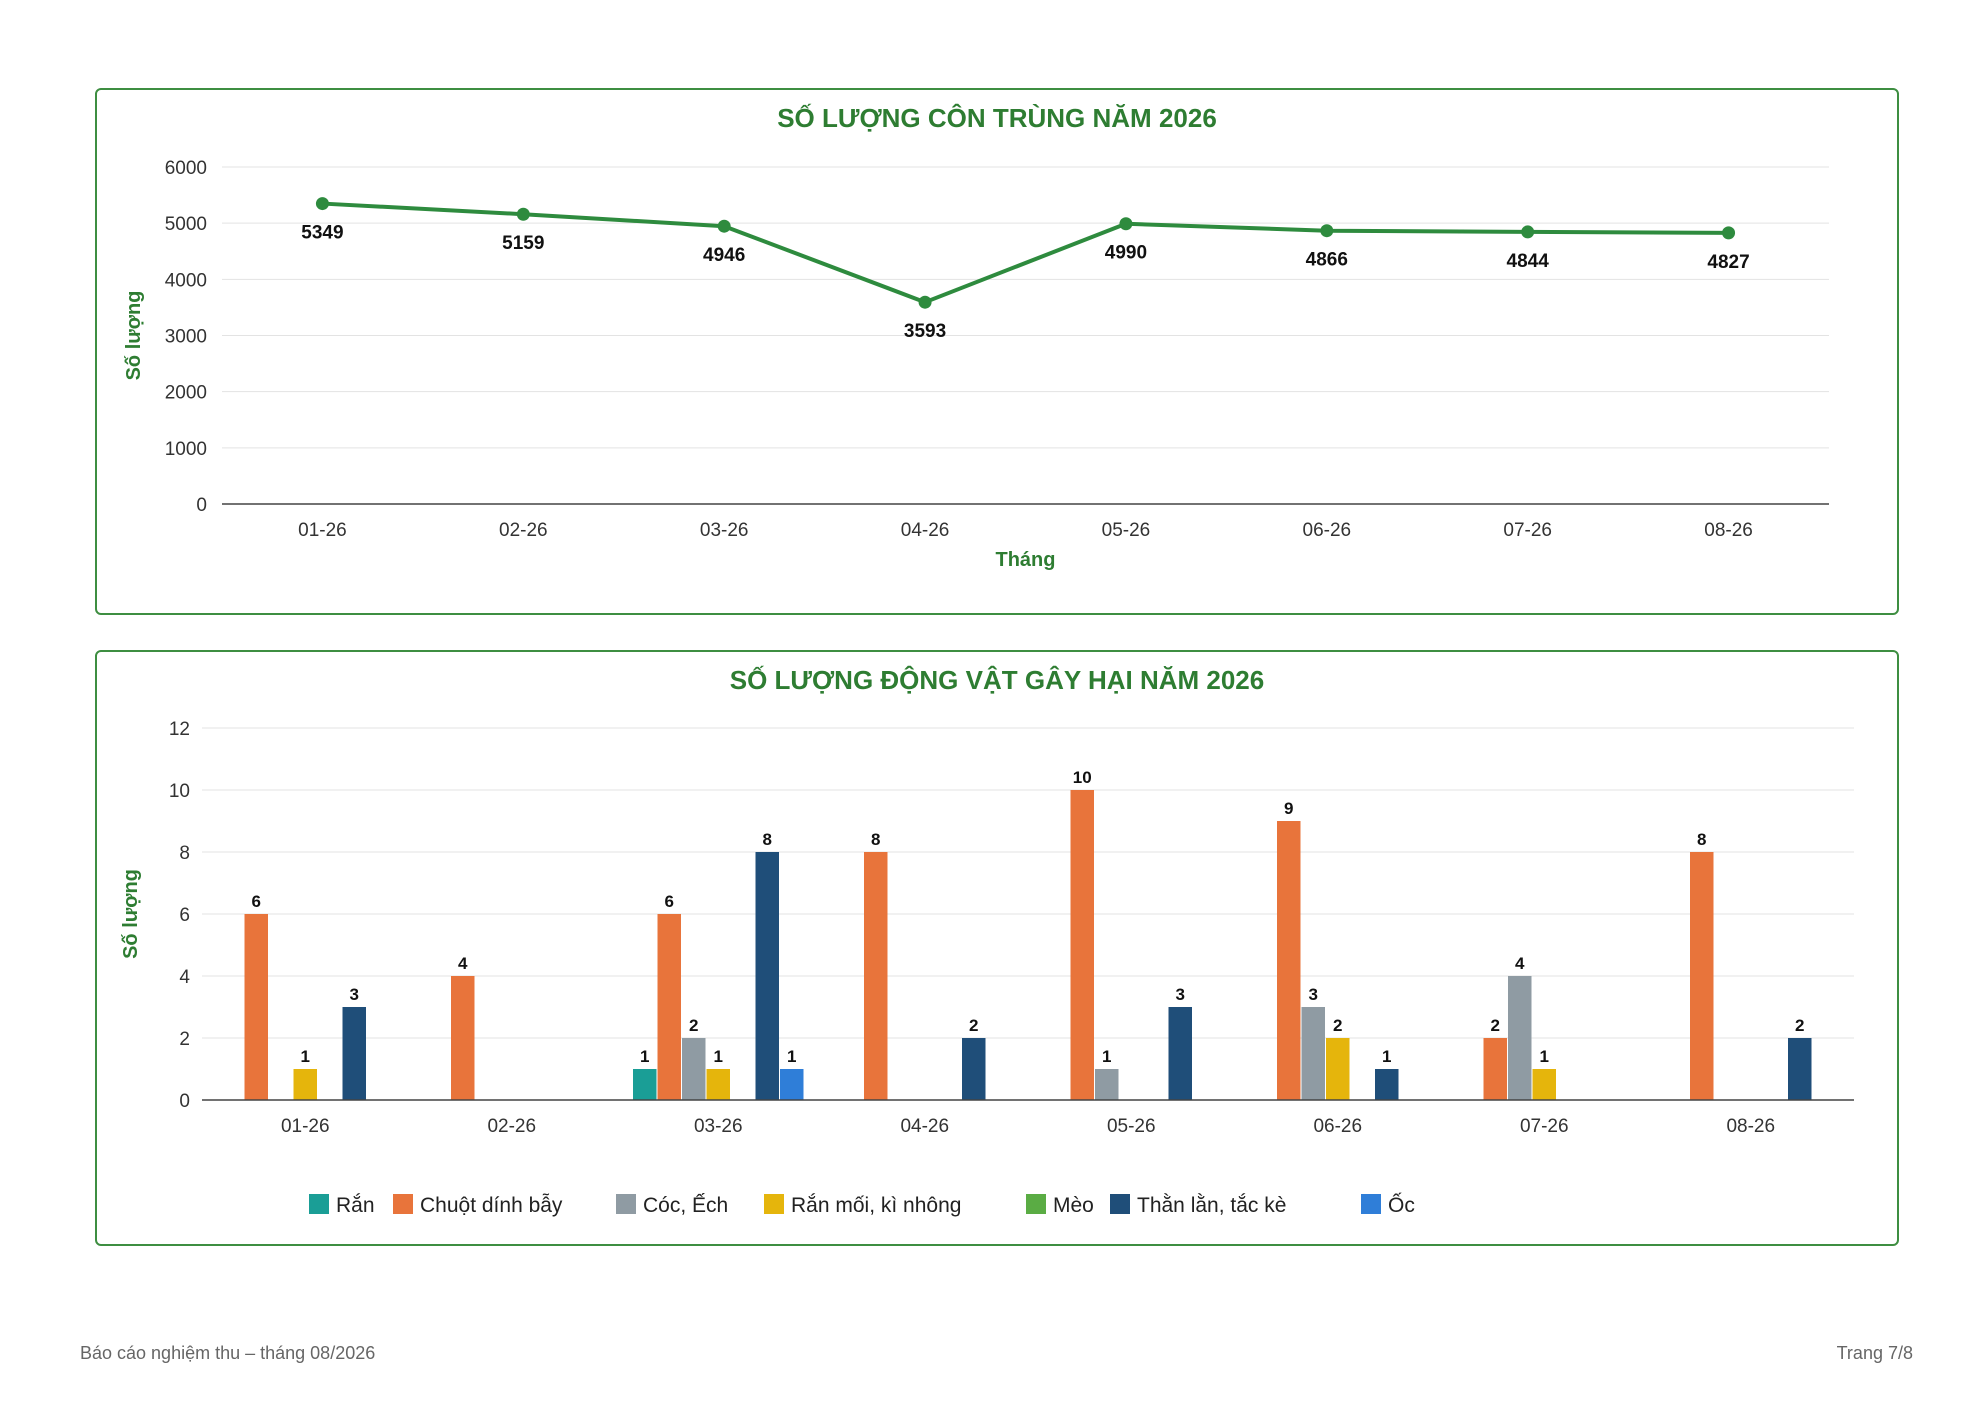 The height and width of the screenshot is (1405, 1988). I want to click on bar-value-label: 10, so click(1082, 777).